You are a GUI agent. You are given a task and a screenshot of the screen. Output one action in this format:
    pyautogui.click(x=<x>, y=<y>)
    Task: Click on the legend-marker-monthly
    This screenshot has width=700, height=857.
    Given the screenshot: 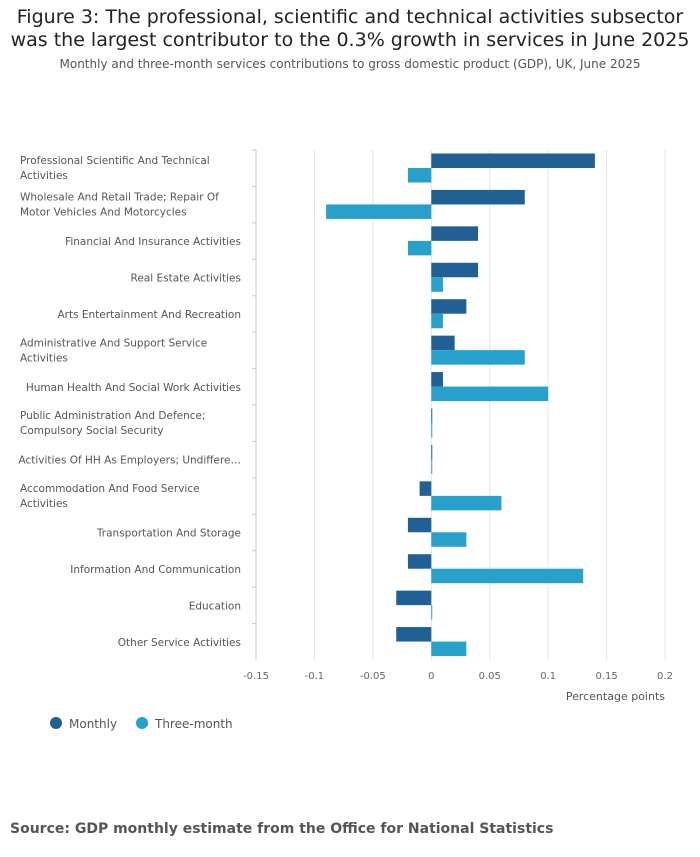 What is the action you would take?
    pyautogui.click(x=56, y=723)
    